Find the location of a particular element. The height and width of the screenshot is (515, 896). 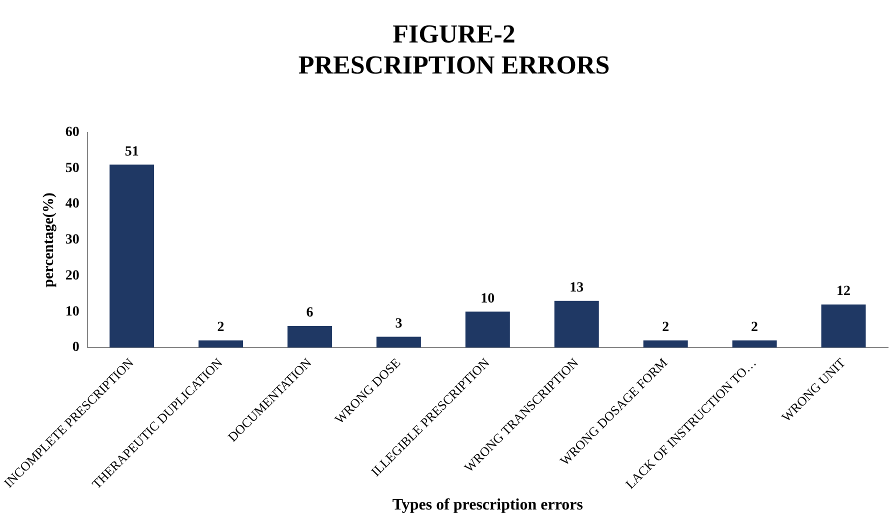

data-label: 10 is located at coordinates (487, 298).